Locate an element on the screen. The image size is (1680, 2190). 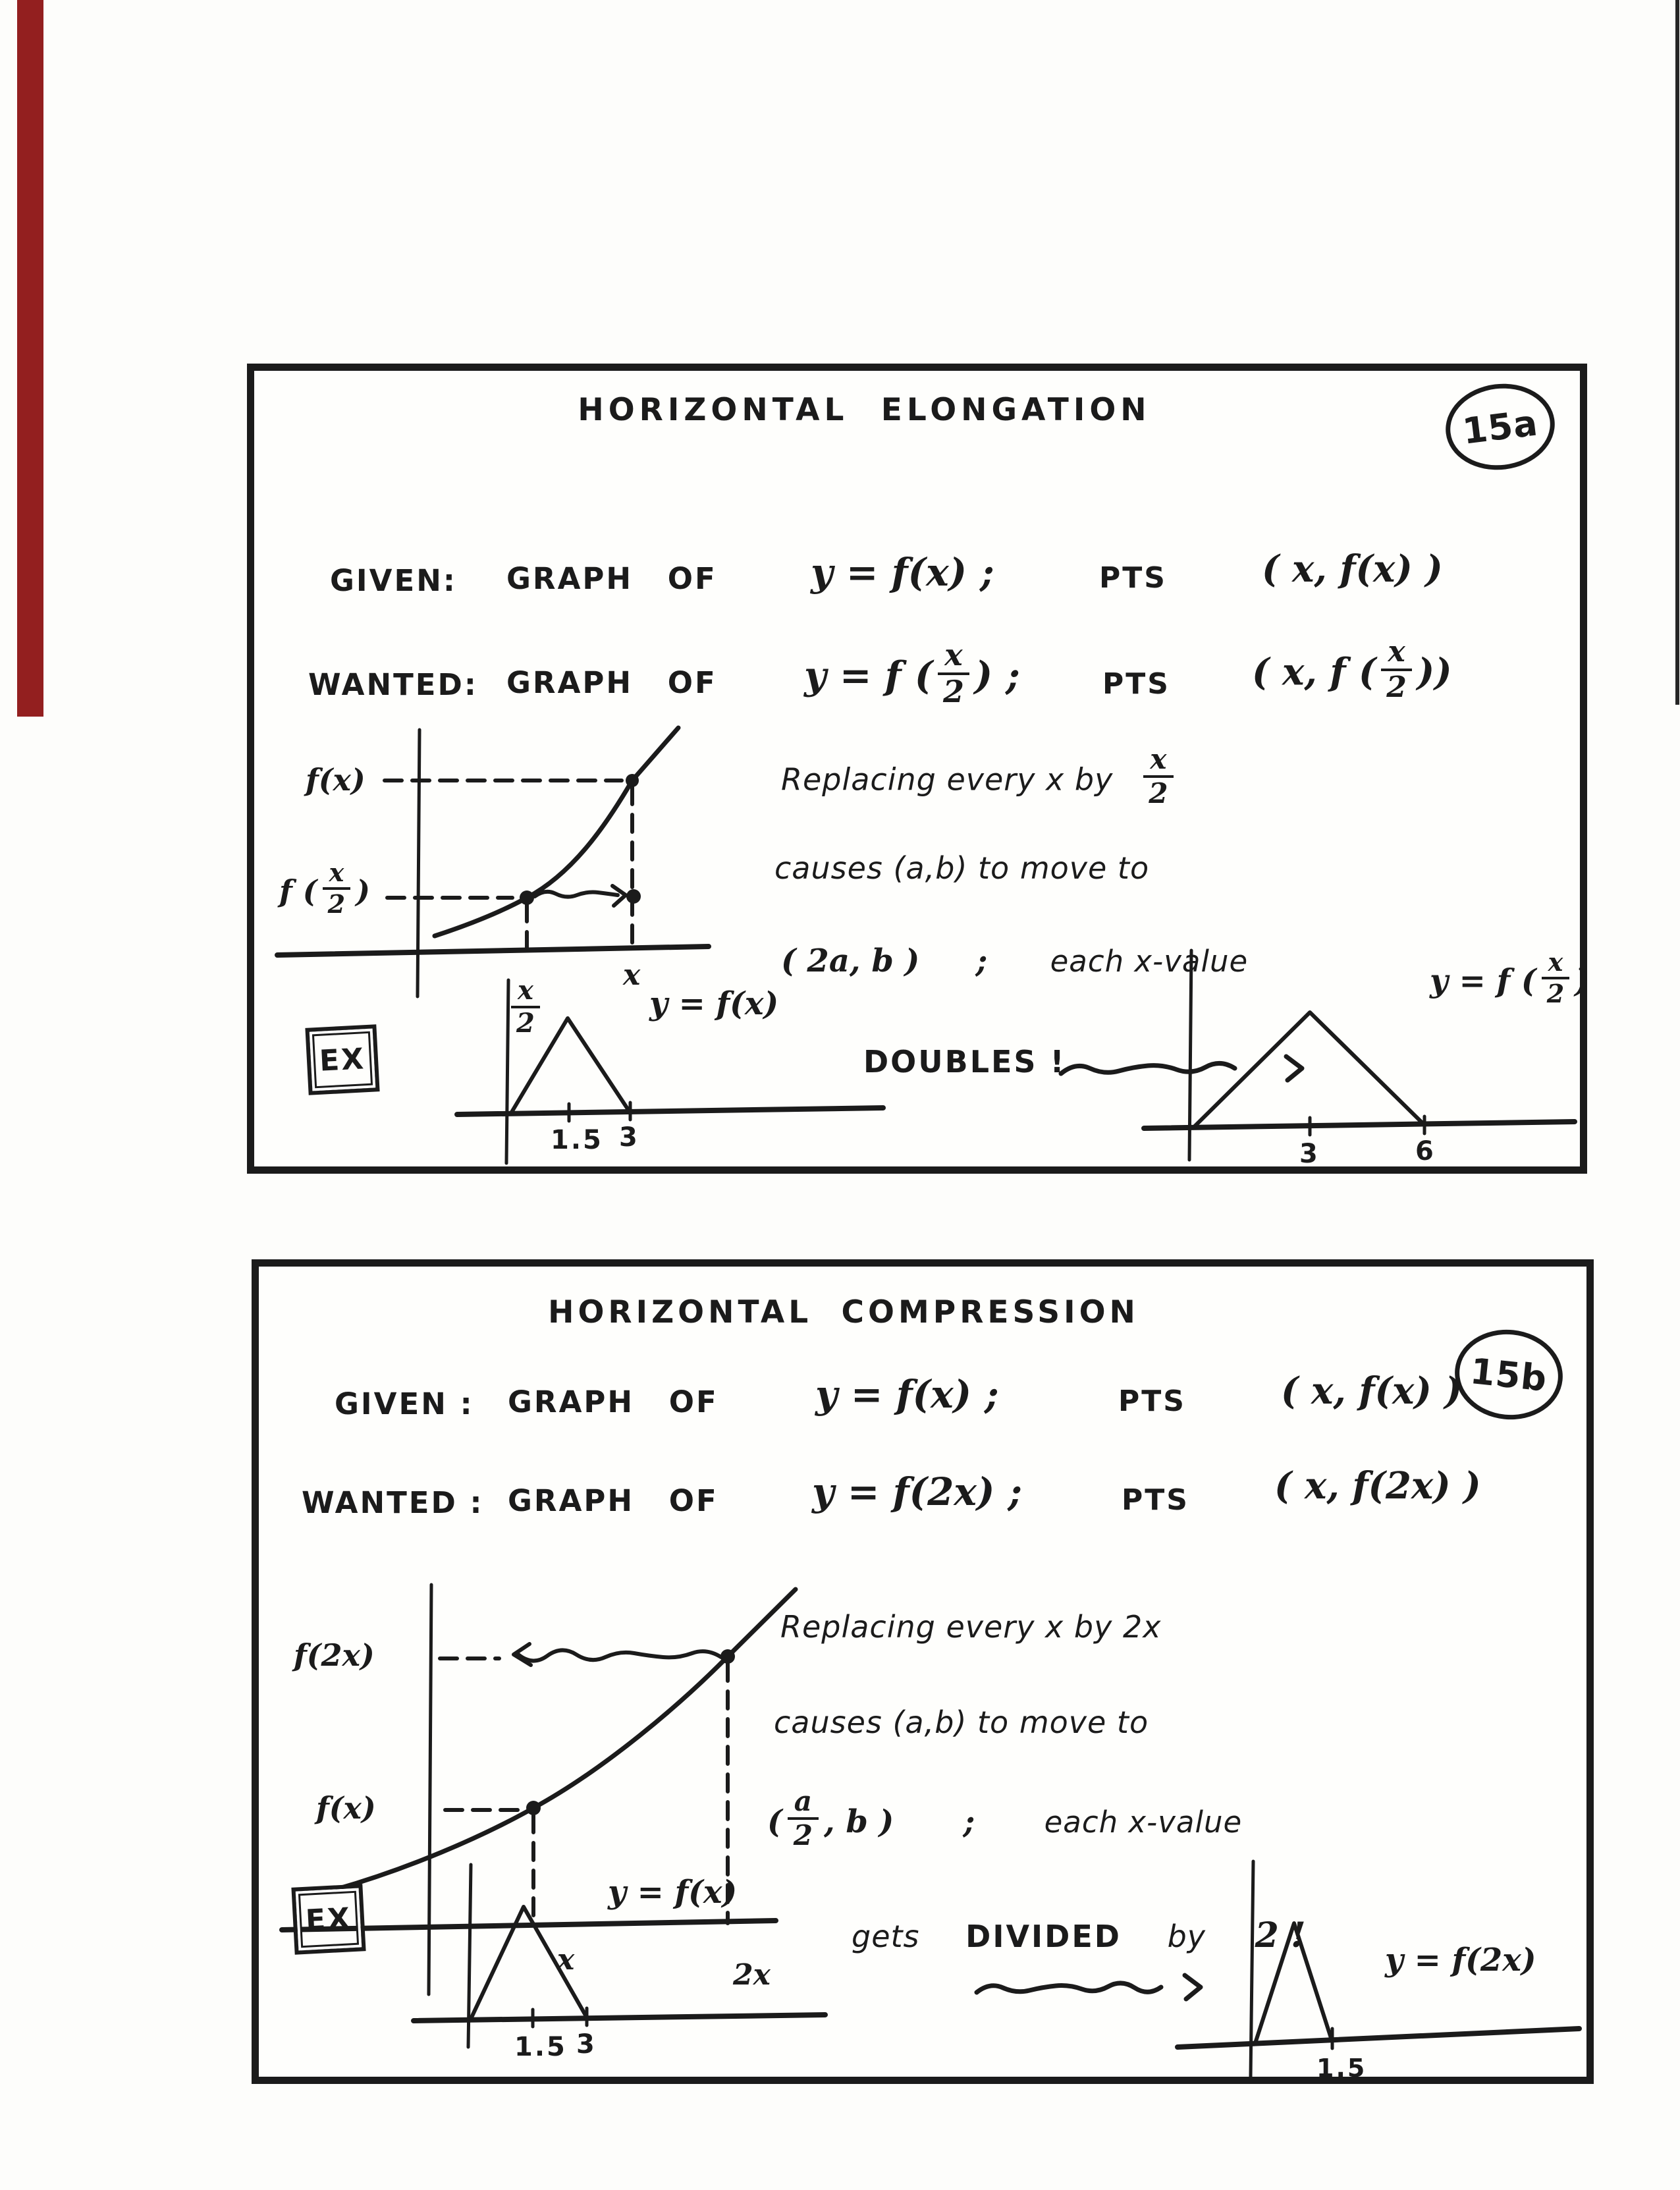
panel-b-page-badge: 15b is located at coordinates (1508, 1374).